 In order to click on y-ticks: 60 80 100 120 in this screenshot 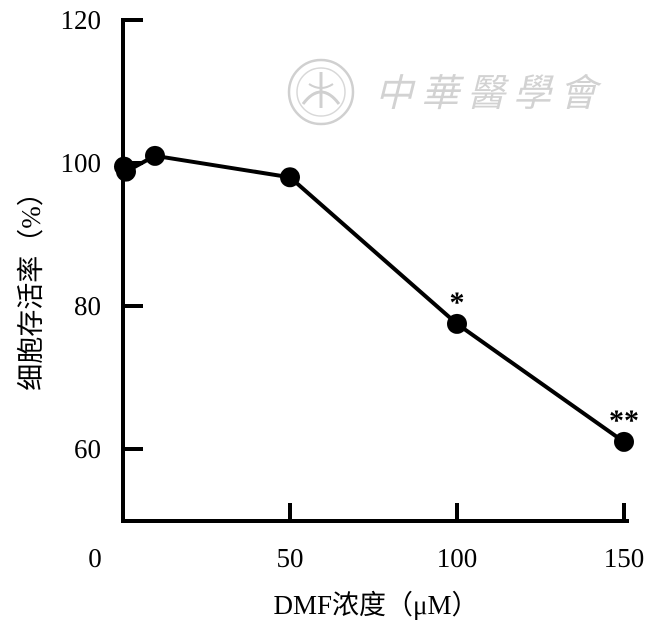, I will do `click(102, 234)`.